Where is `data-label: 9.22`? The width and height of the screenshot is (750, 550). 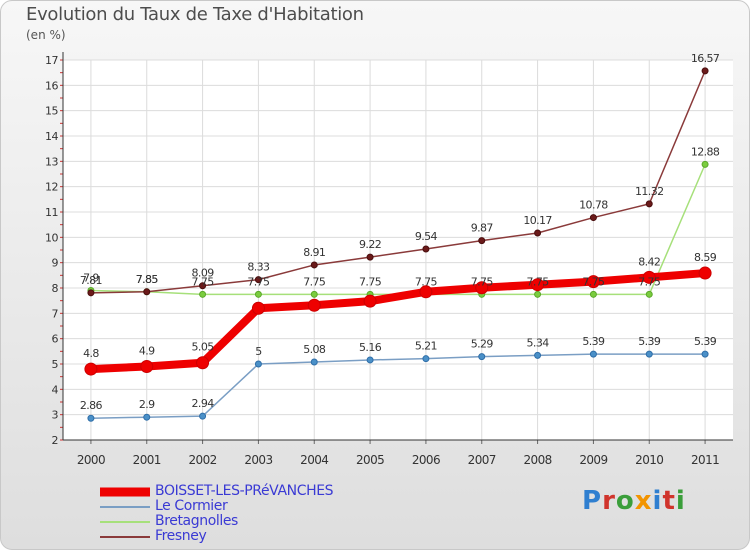 data-label: 9.22 is located at coordinates (370, 244).